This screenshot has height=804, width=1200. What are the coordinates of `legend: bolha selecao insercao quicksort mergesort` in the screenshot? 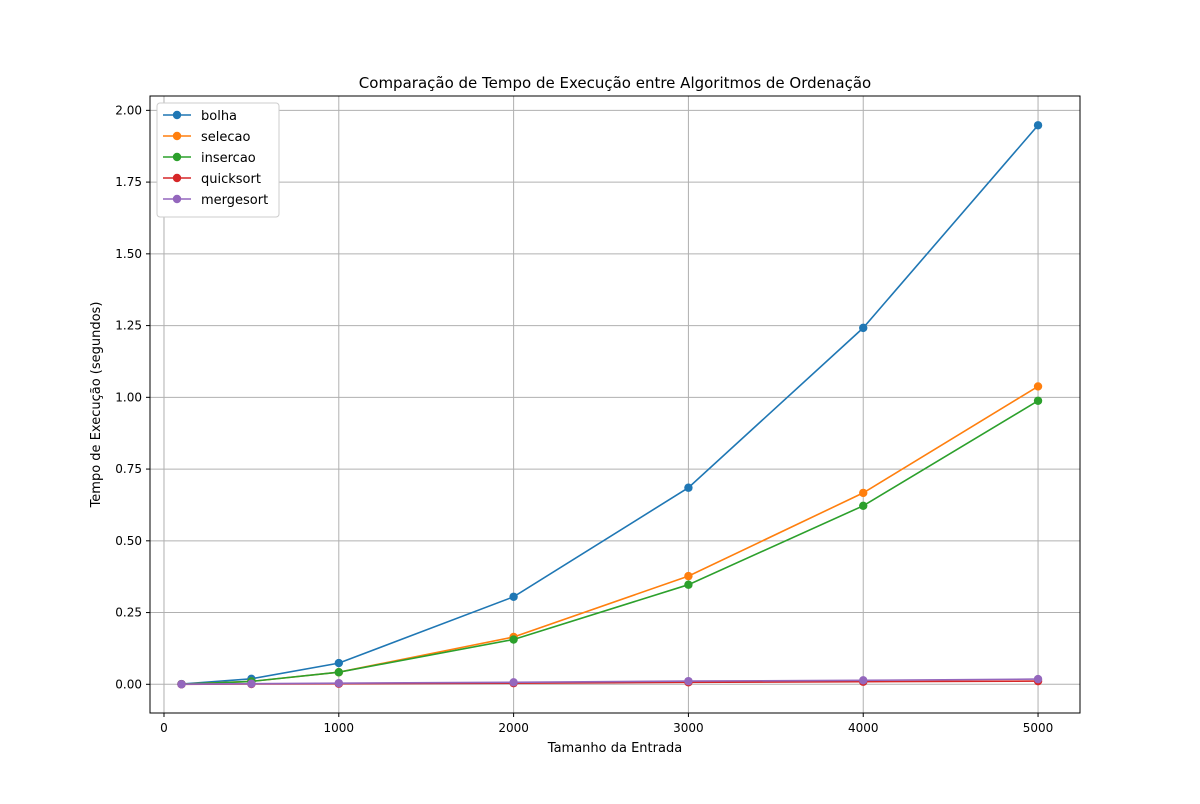 It's located at (218, 160).